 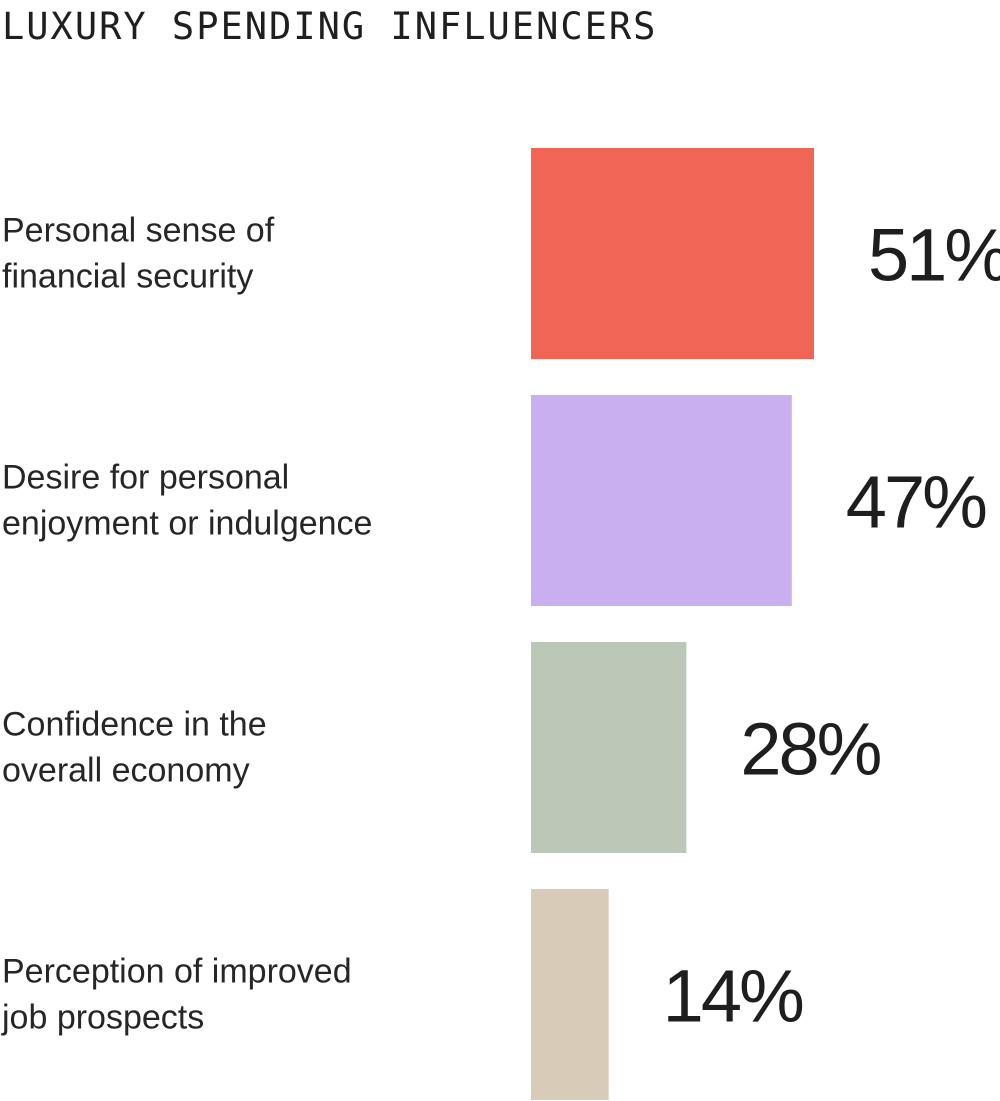 I want to click on category-label-confidence-in-the: Confidence in the overall economy, so click(x=134, y=748).